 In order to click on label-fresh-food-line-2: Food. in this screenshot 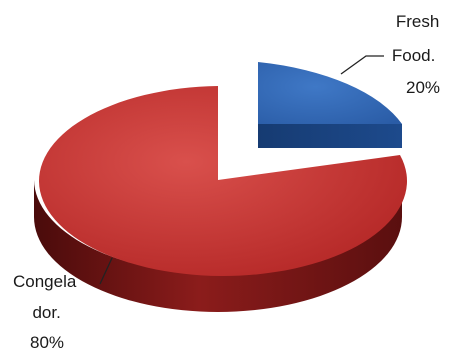, I will do `click(413, 55)`.